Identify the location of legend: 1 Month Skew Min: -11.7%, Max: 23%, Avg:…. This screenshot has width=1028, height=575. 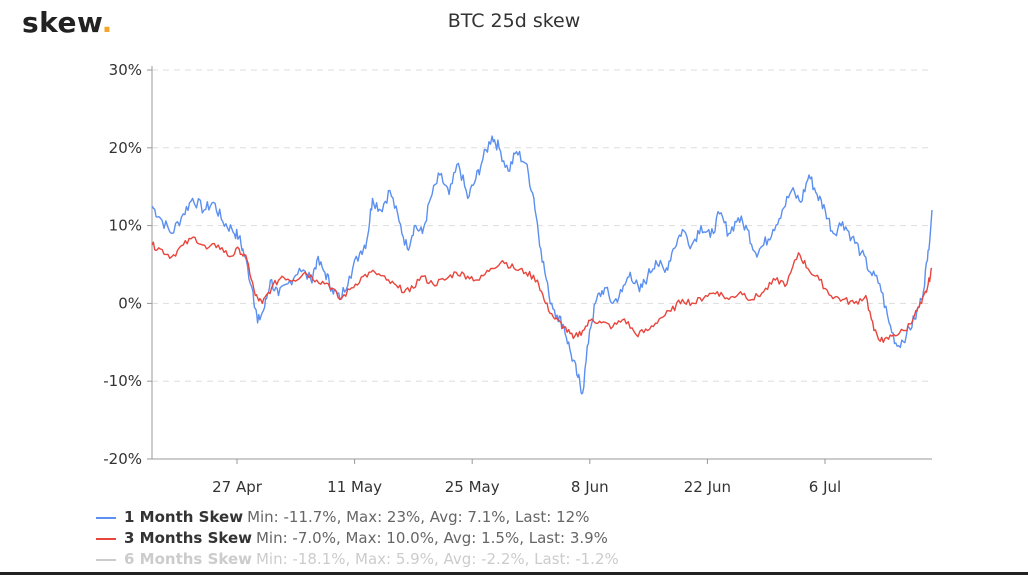
(357, 538).